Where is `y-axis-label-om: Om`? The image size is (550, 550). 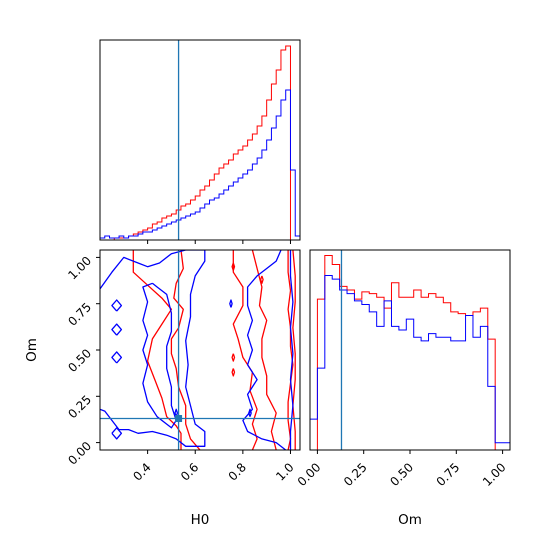
y-axis-label-om: Om is located at coordinates (32, 350).